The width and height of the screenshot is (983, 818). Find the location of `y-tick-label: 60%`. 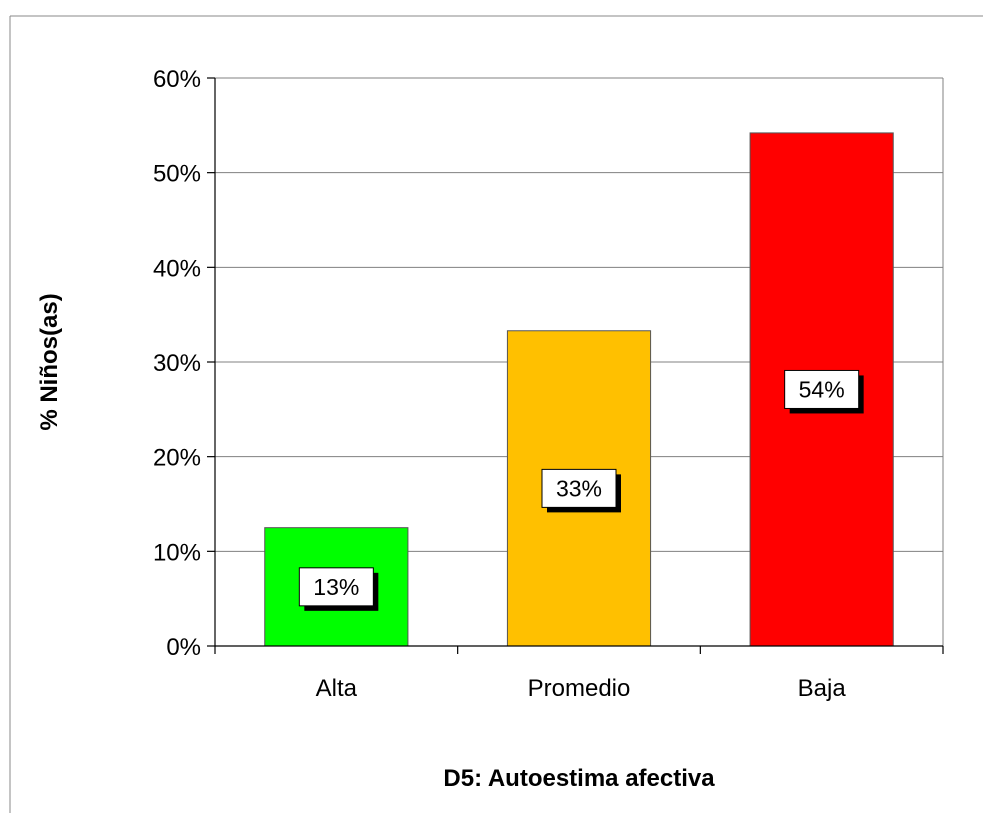

y-tick-label: 60% is located at coordinates (177, 79).